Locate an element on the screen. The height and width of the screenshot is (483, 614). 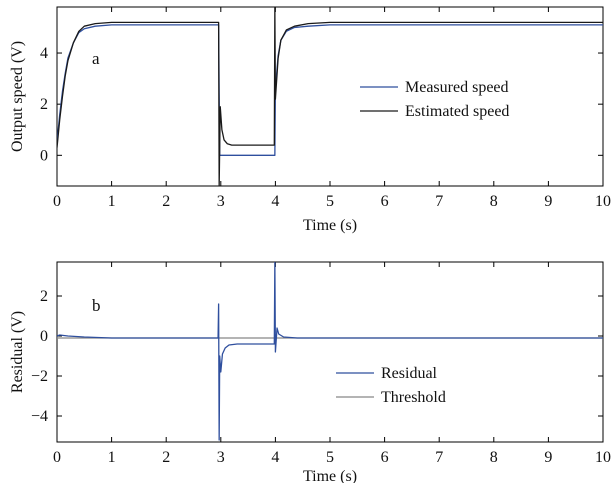
panel-label: a is located at coordinates (96, 58).